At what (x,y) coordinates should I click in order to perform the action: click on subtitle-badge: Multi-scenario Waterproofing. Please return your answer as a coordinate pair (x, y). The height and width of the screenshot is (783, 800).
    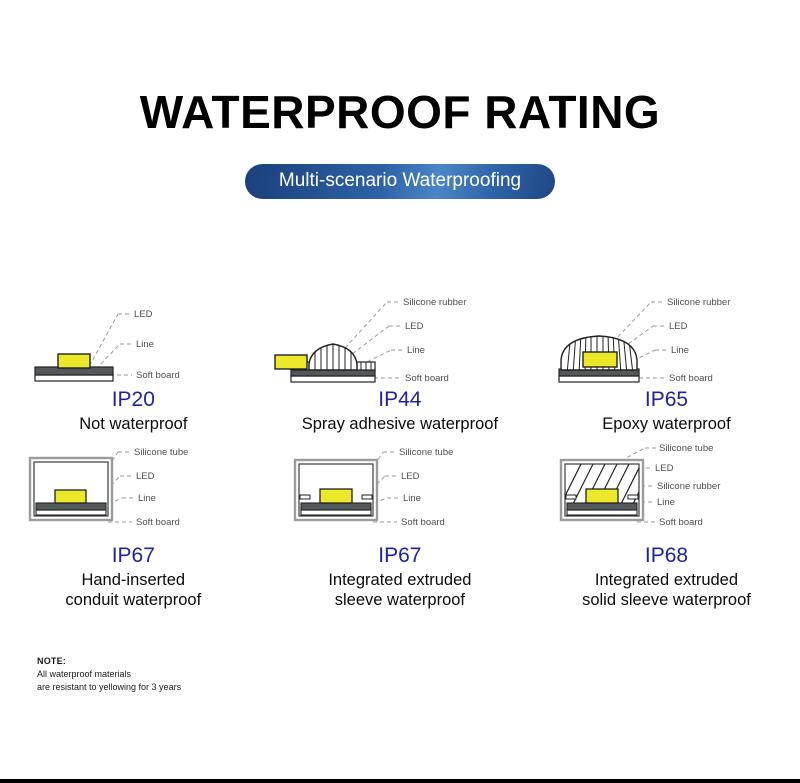
    Looking at the image, I should click on (400, 181).